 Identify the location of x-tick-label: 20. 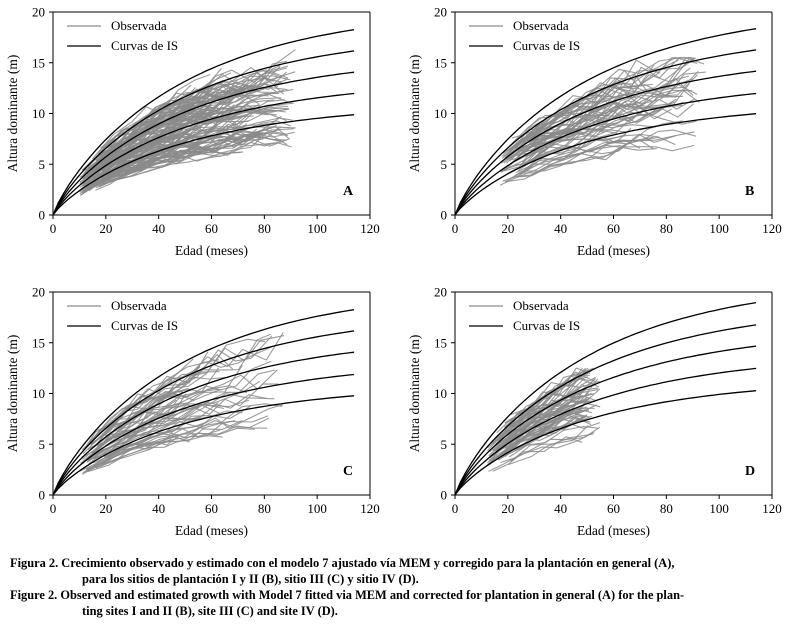
(105, 508).